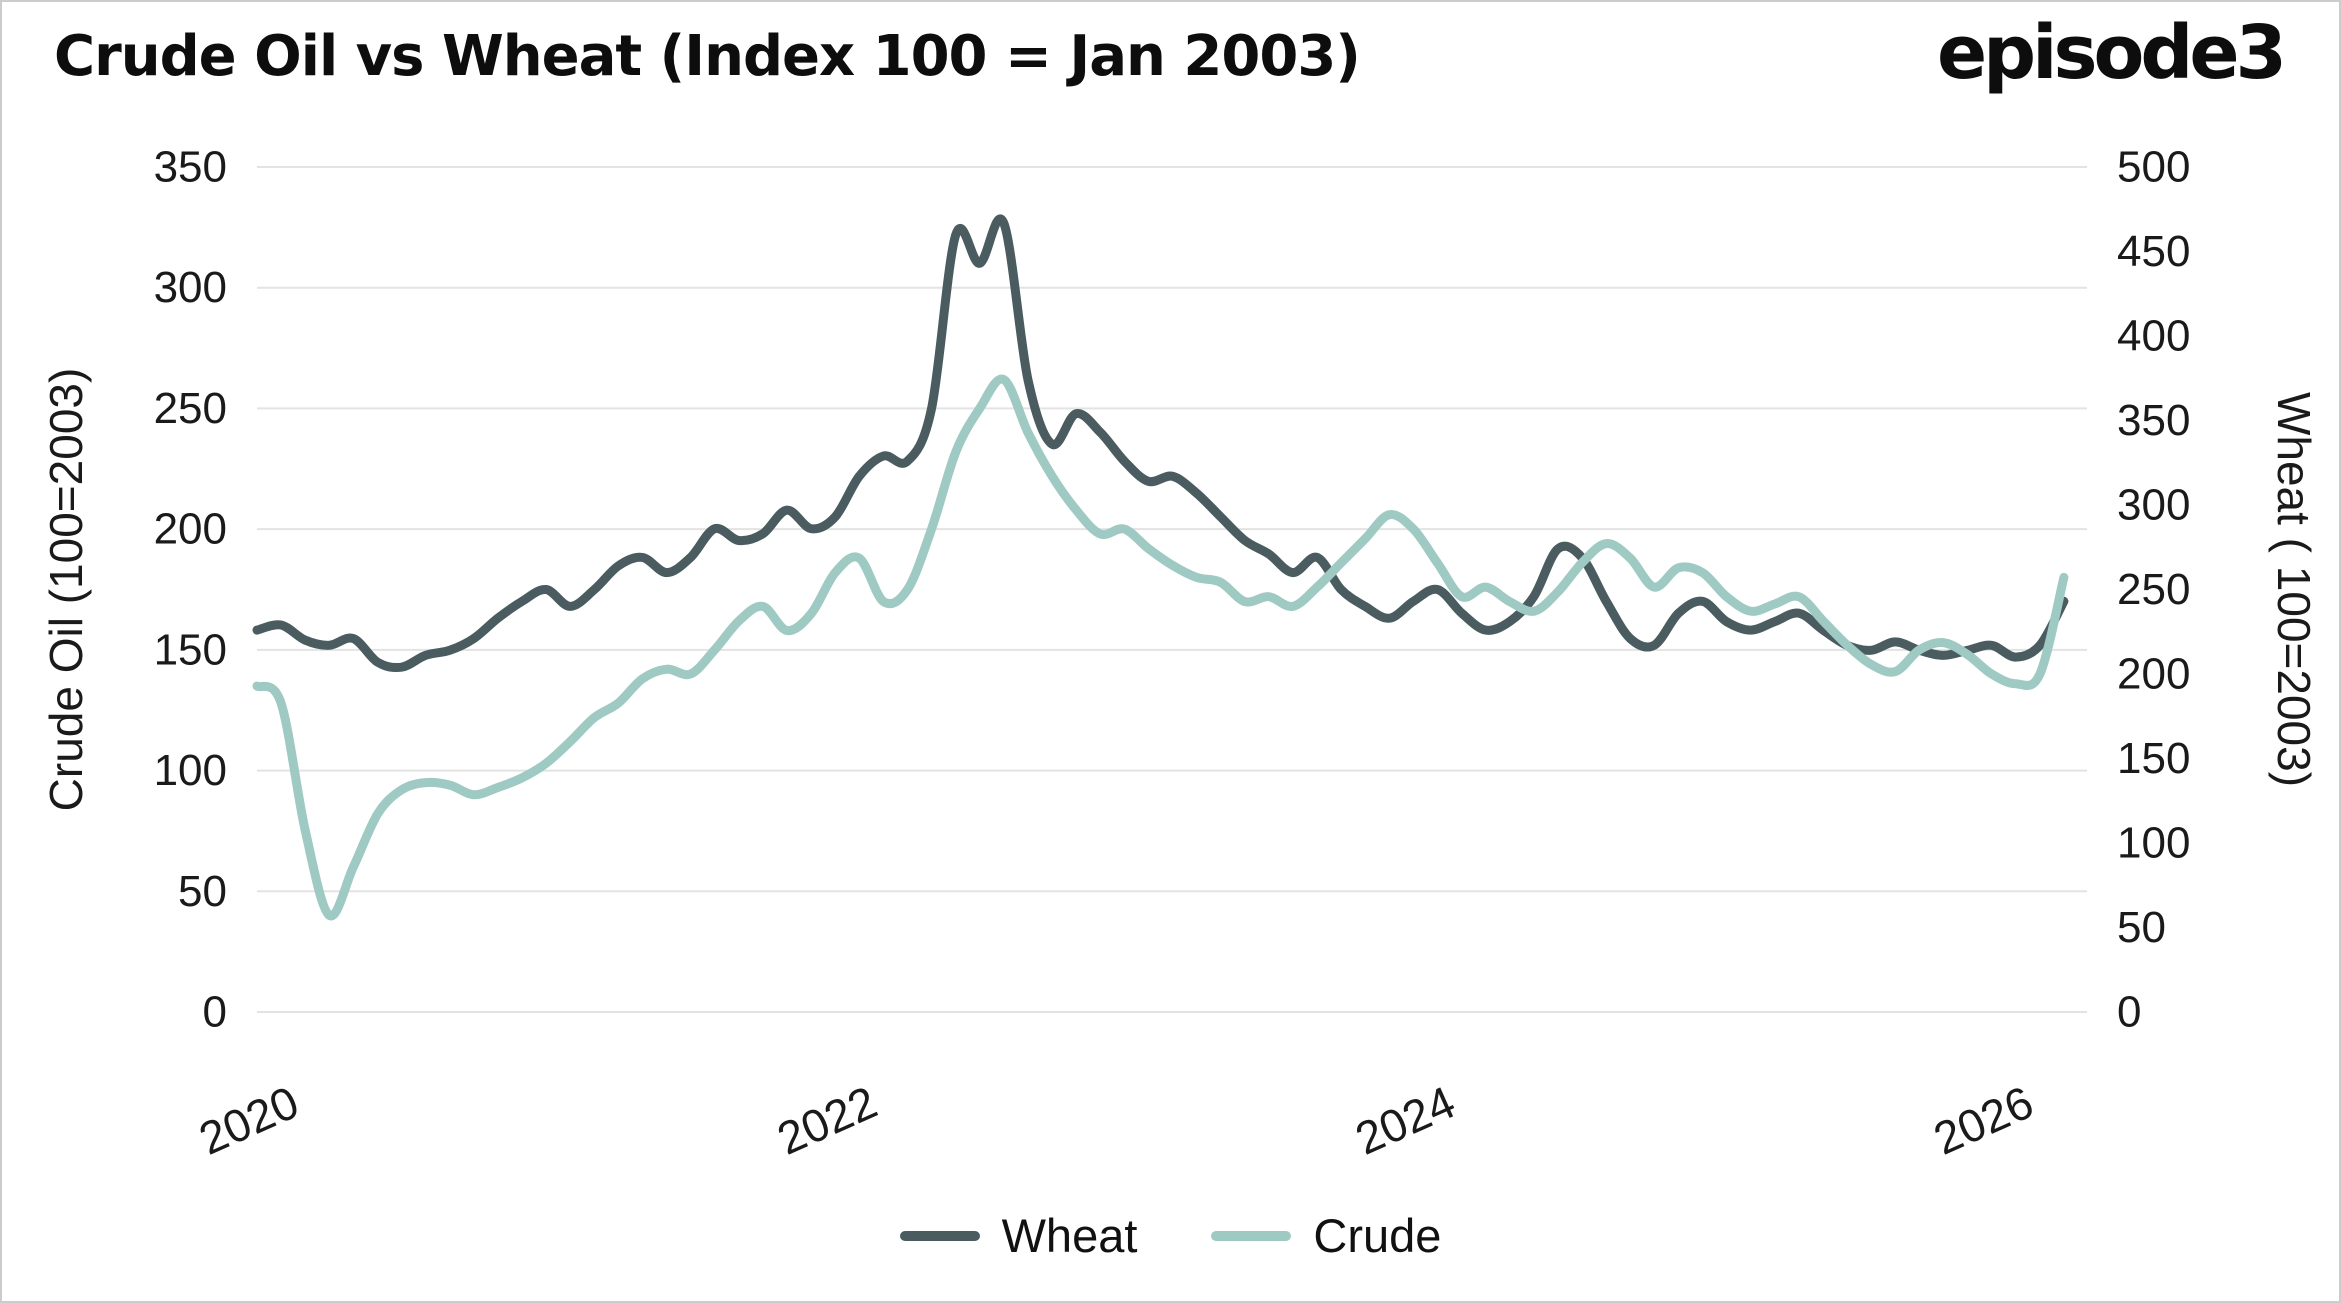 This screenshot has width=2341, height=1303. I want to click on legend-label-crude: Crude, so click(1377, 1235).